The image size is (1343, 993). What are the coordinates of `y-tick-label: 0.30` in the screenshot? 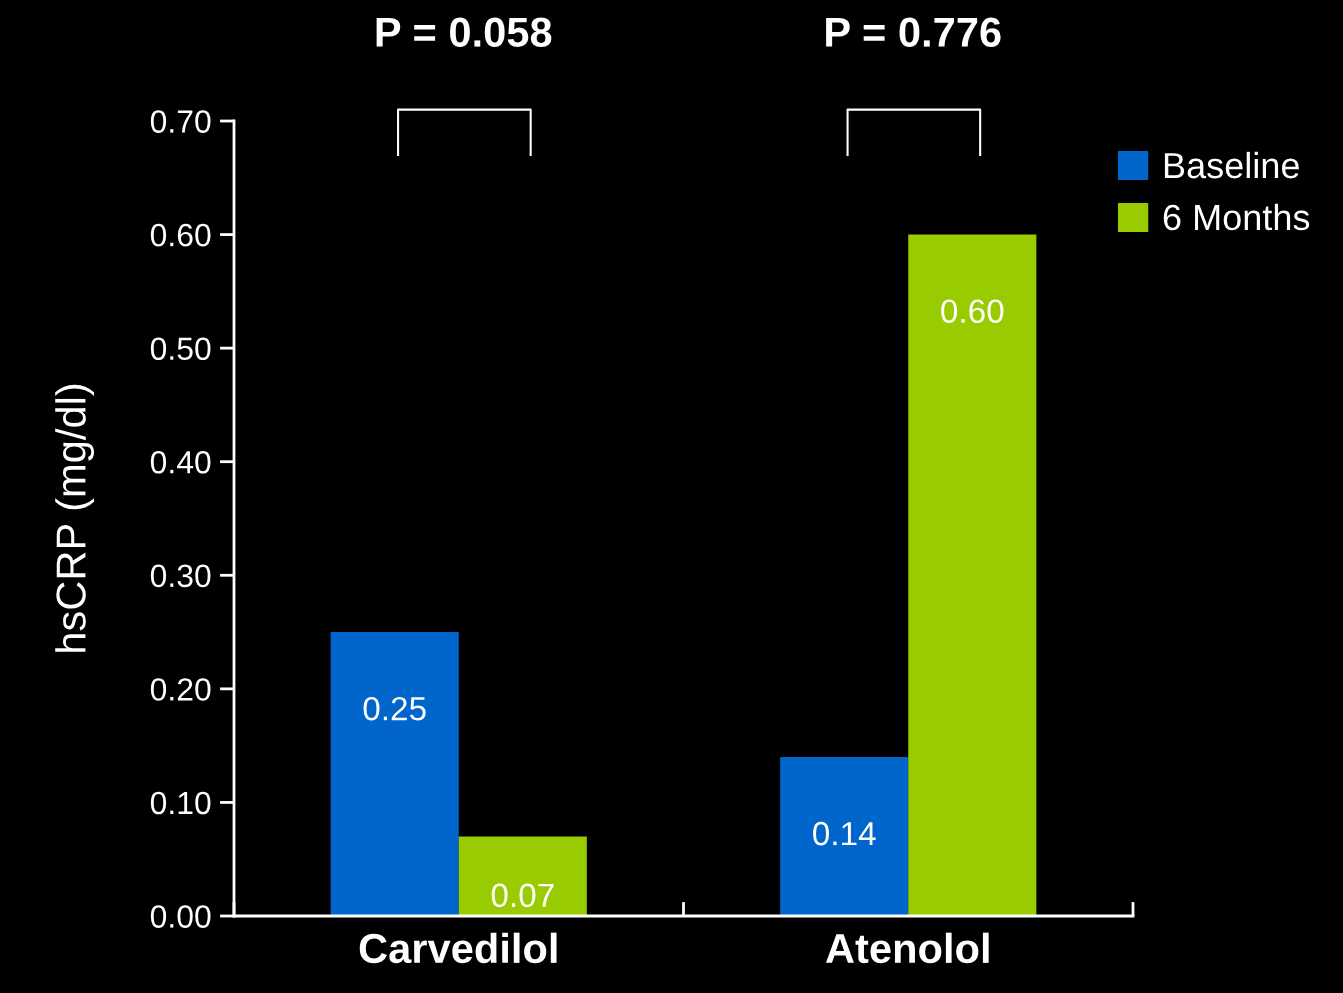 It's located at (180, 576).